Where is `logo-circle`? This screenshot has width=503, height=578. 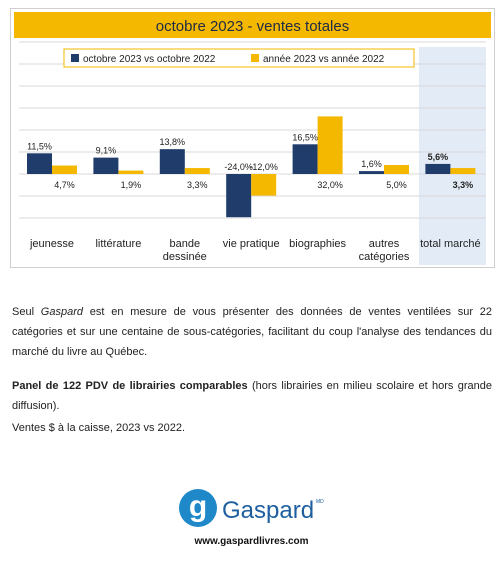
logo-circle is located at coordinates (198, 508).